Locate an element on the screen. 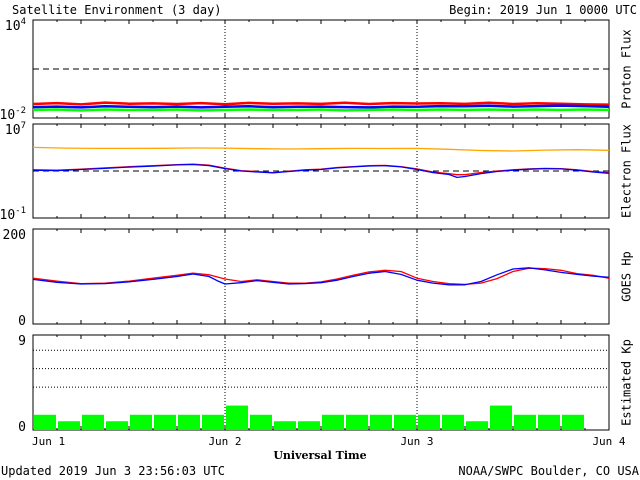 The image size is (640, 480). panel-ylabel: Estimated Kp is located at coordinates (627, 382).